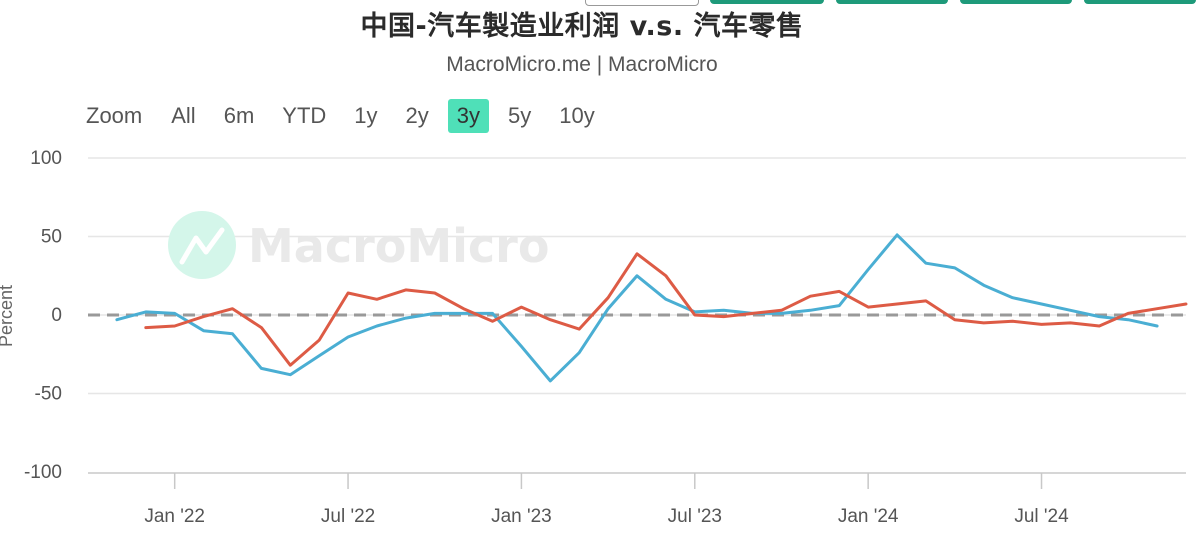  I want to click on range-button-ytd: YTD, so click(304, 115).